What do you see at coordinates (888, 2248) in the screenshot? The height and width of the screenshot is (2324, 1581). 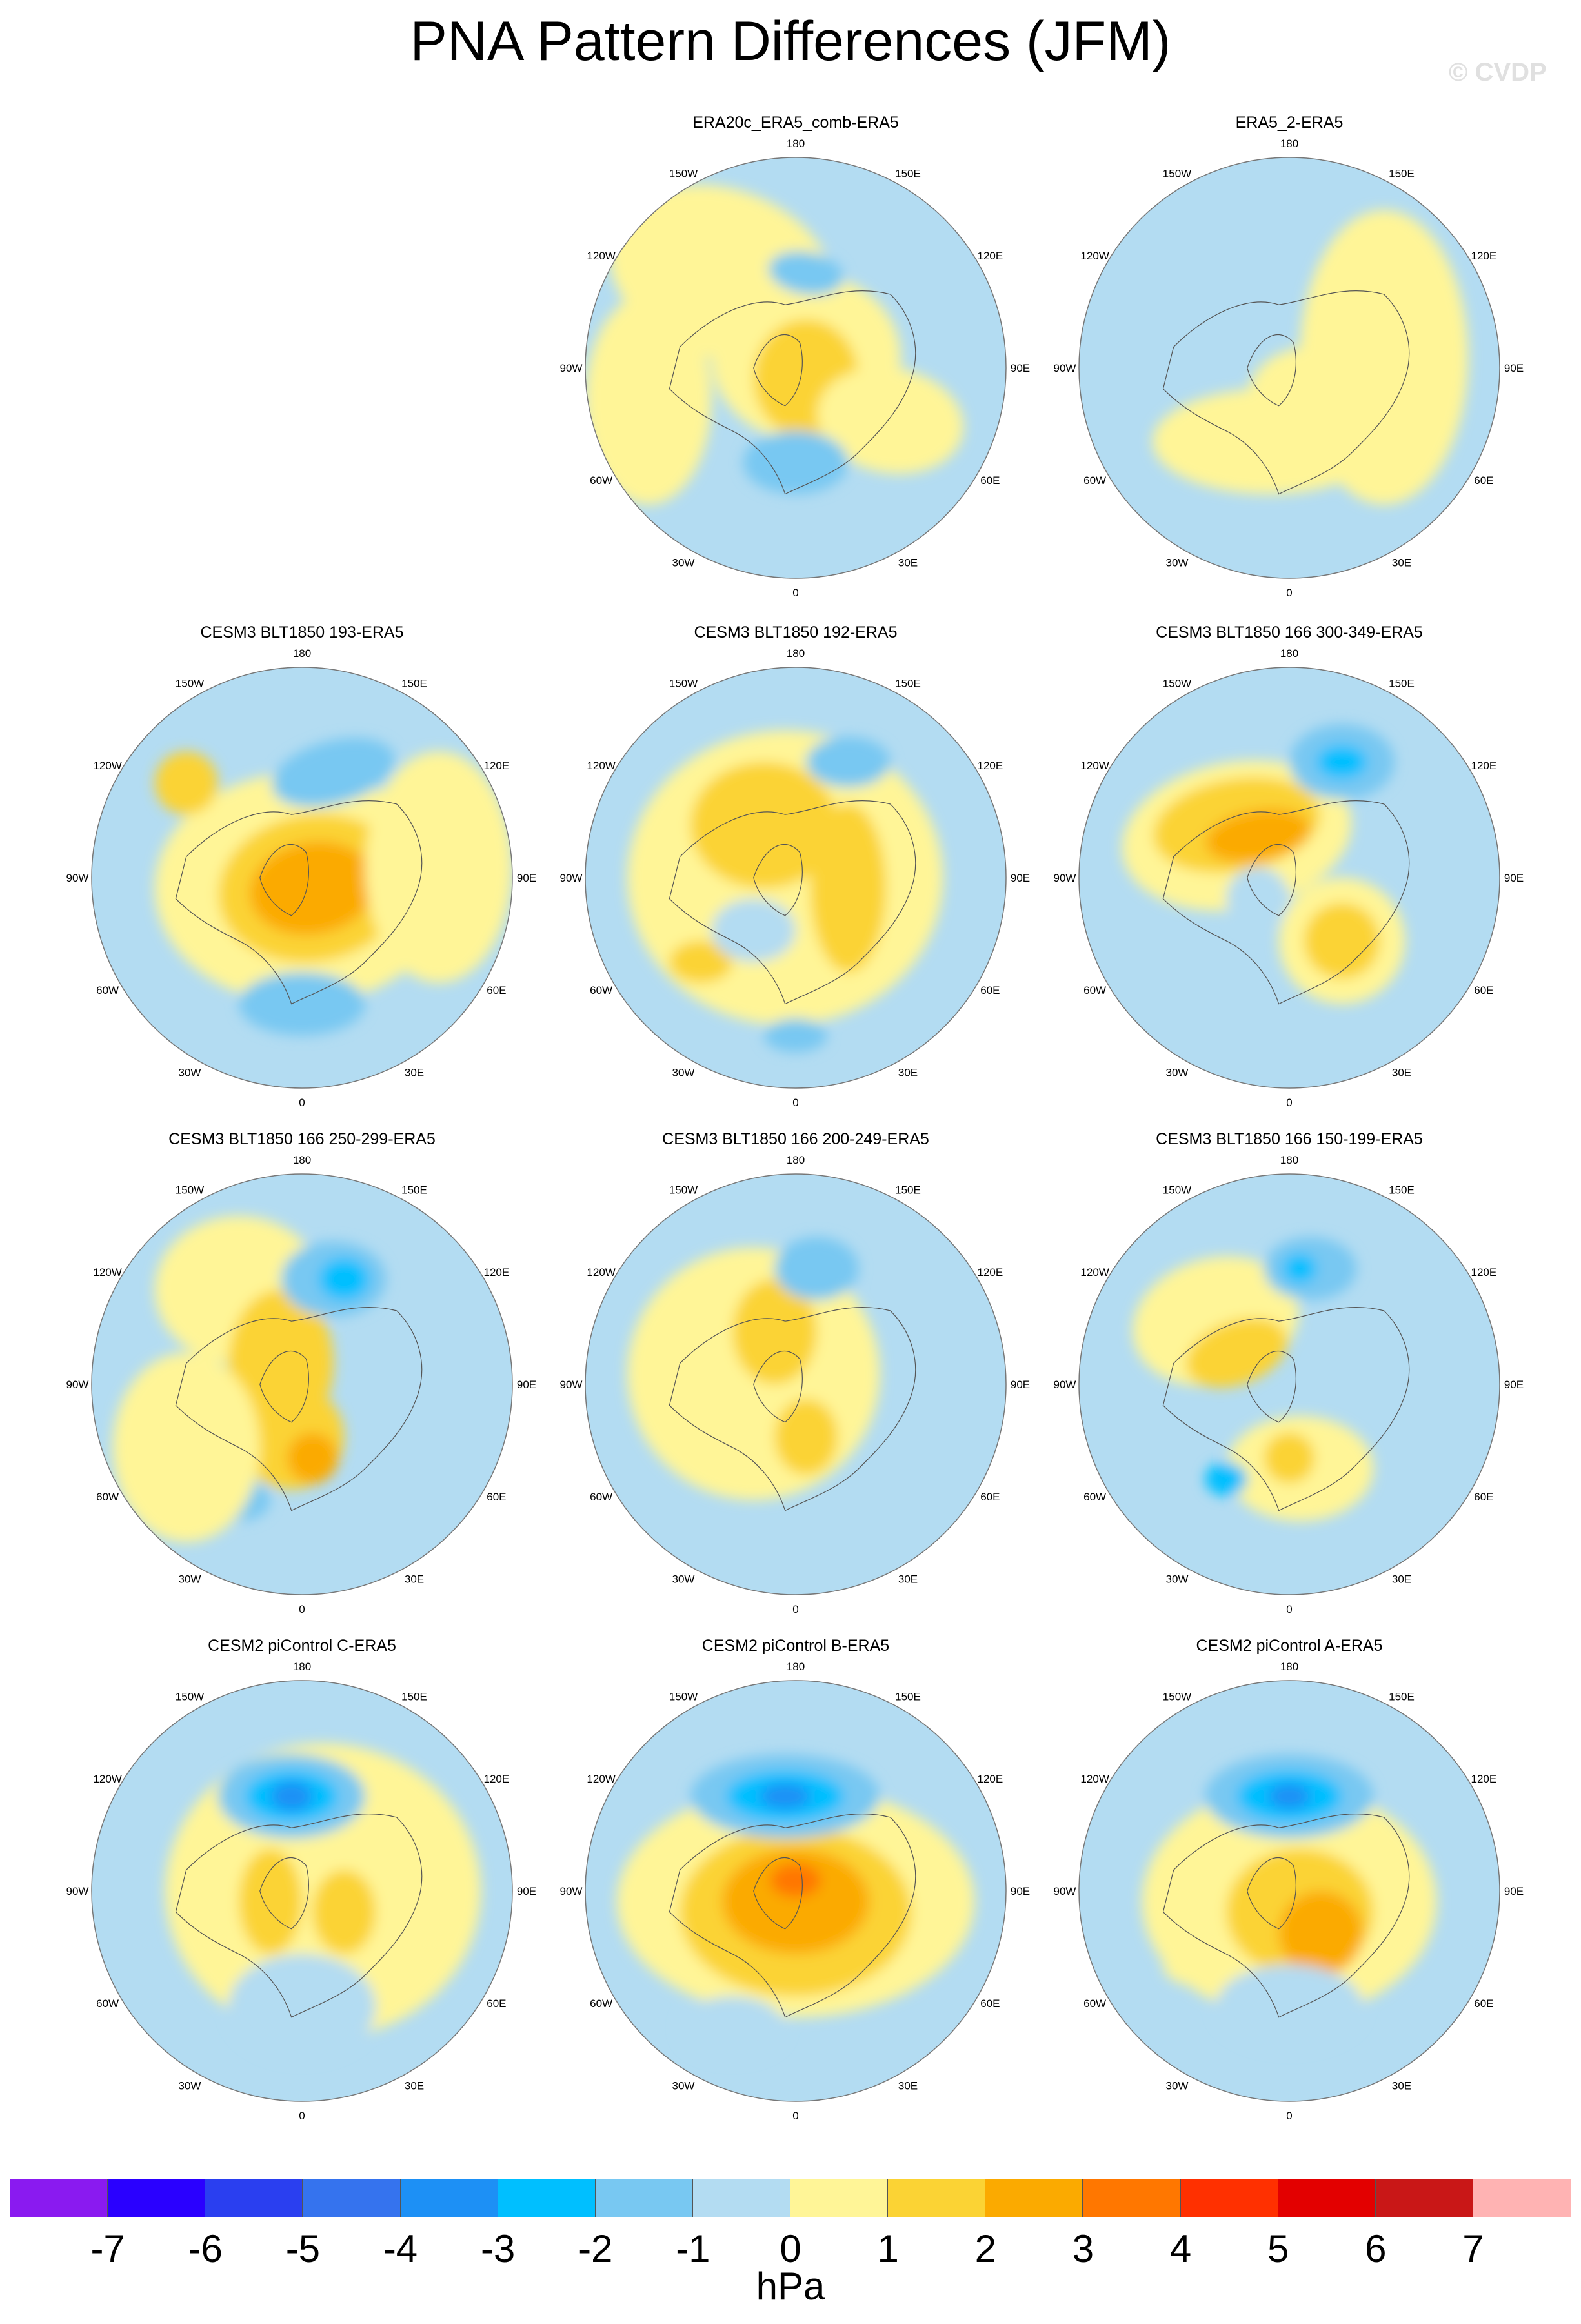 I see `colorbar-tick-label: 1` at bounding box center [888, 2248].